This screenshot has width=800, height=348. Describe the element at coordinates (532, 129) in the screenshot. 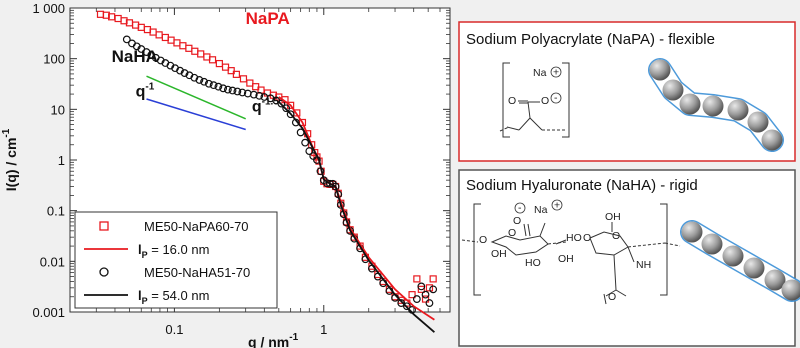

I see `napa-chain-dash` at that location.